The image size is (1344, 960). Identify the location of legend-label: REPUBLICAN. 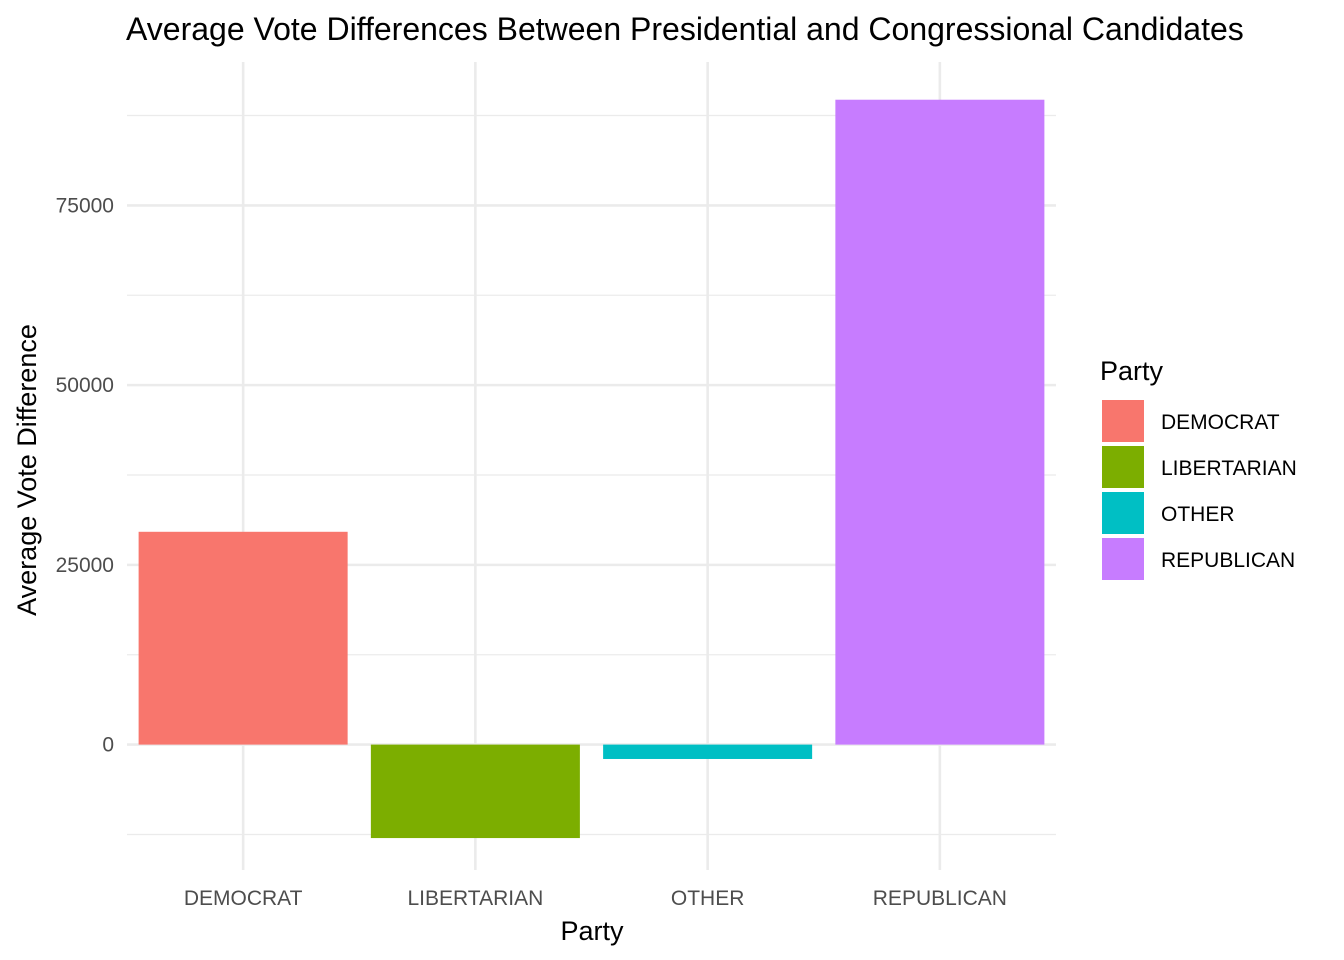
(1228, 560).